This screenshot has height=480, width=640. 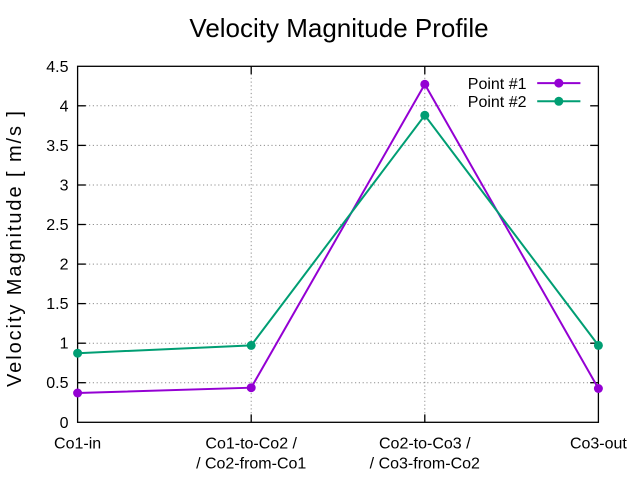 What do you see at coordinates (64, 106) in the screenshot?
I see `svg-text: 4` at bounding box center [64, 106].